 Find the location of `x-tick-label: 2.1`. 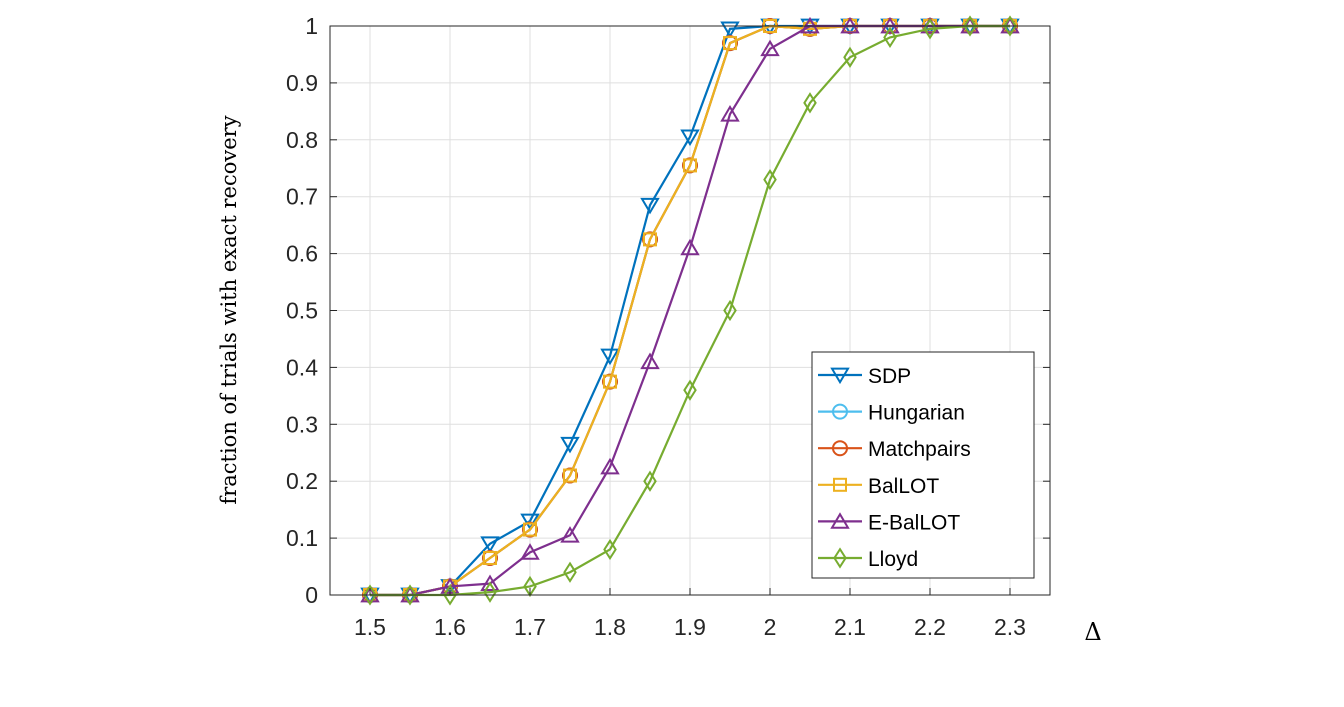

x-tick-label: 2.1 is located at coordinates (850, 627).